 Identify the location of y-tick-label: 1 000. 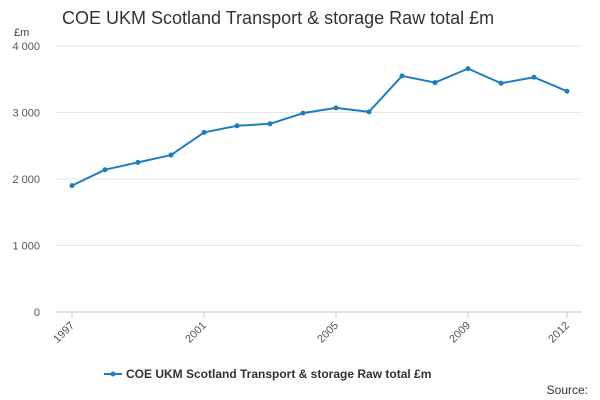
(26, 247).